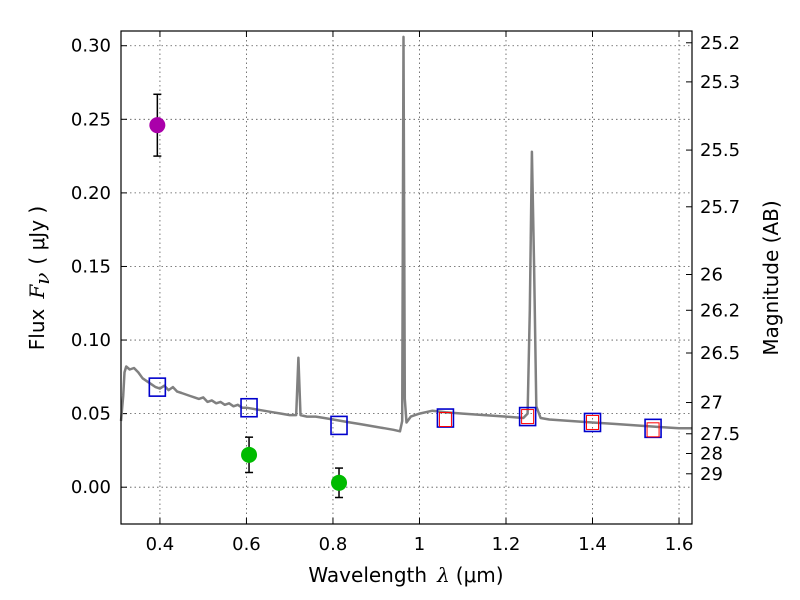  Describe the element at coordinates (91, 414) in the screenshot. I see `y-tick-label: 0.05` at that location.